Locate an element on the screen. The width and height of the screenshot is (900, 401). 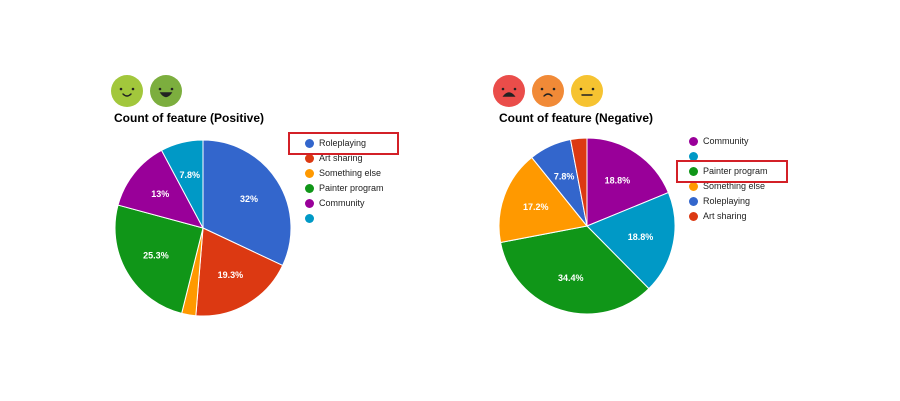
positive-face-icons is located at coordinates (146, 91).